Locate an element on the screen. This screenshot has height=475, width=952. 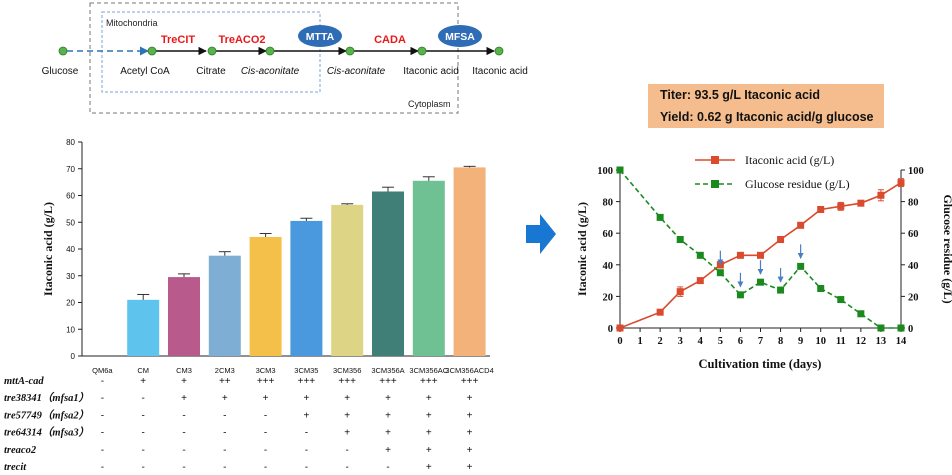
line-x-tick-label: 0 is located at coordinates (619, 341).